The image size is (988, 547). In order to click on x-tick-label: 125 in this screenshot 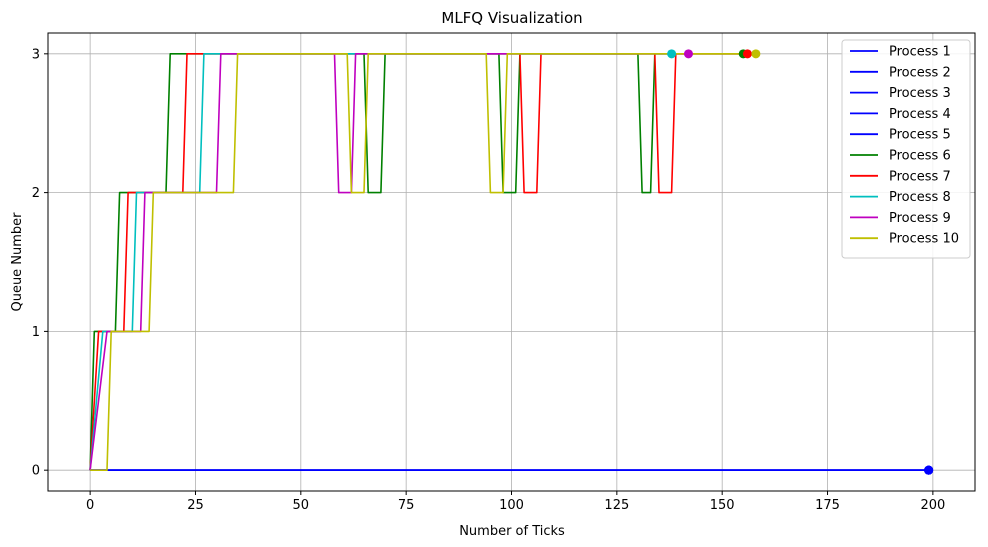, I will do `click(616, 505)`.